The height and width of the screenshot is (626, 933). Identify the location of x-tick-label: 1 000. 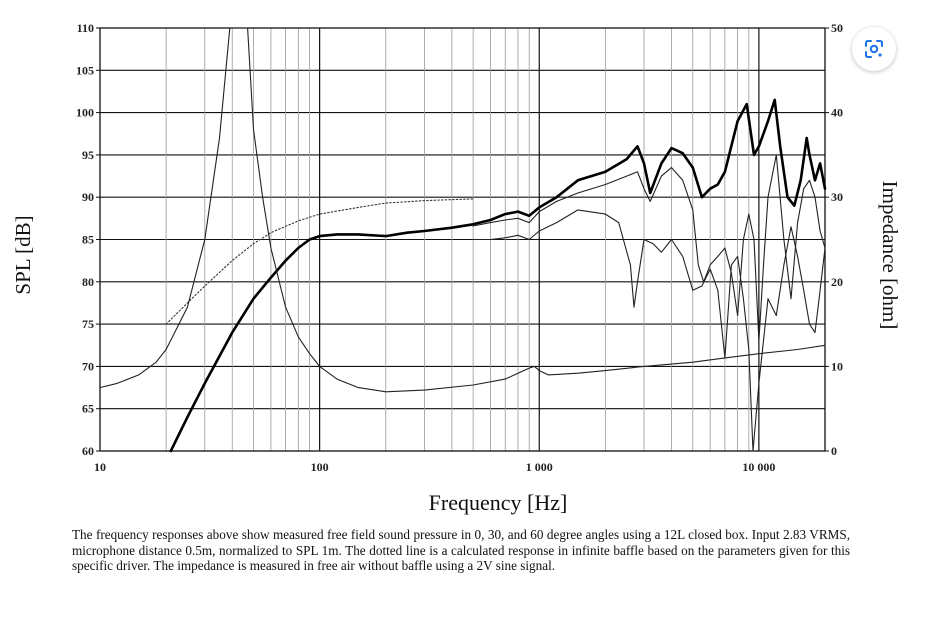
(539, 467).